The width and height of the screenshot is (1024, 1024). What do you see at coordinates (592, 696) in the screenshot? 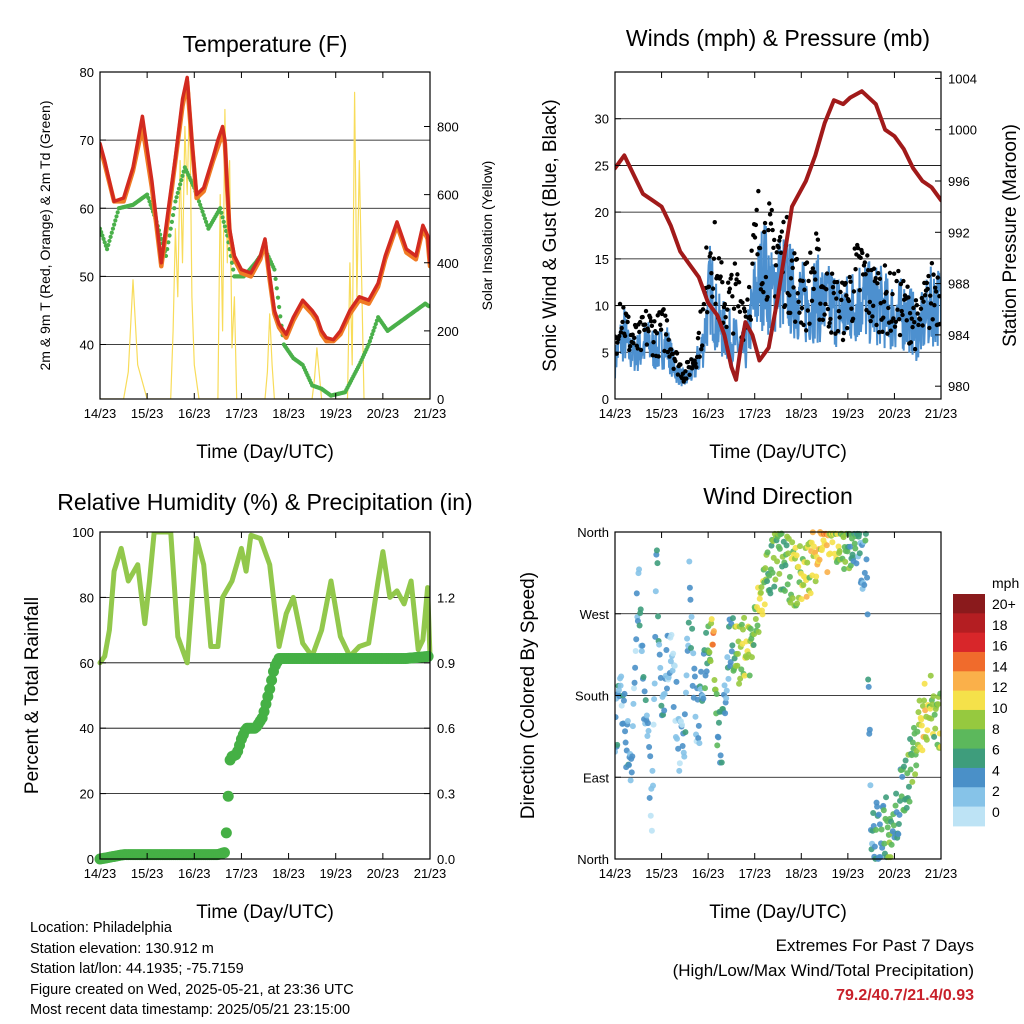
I see `wind_direction-ytick-label: South` at bounding box center [592, 696].